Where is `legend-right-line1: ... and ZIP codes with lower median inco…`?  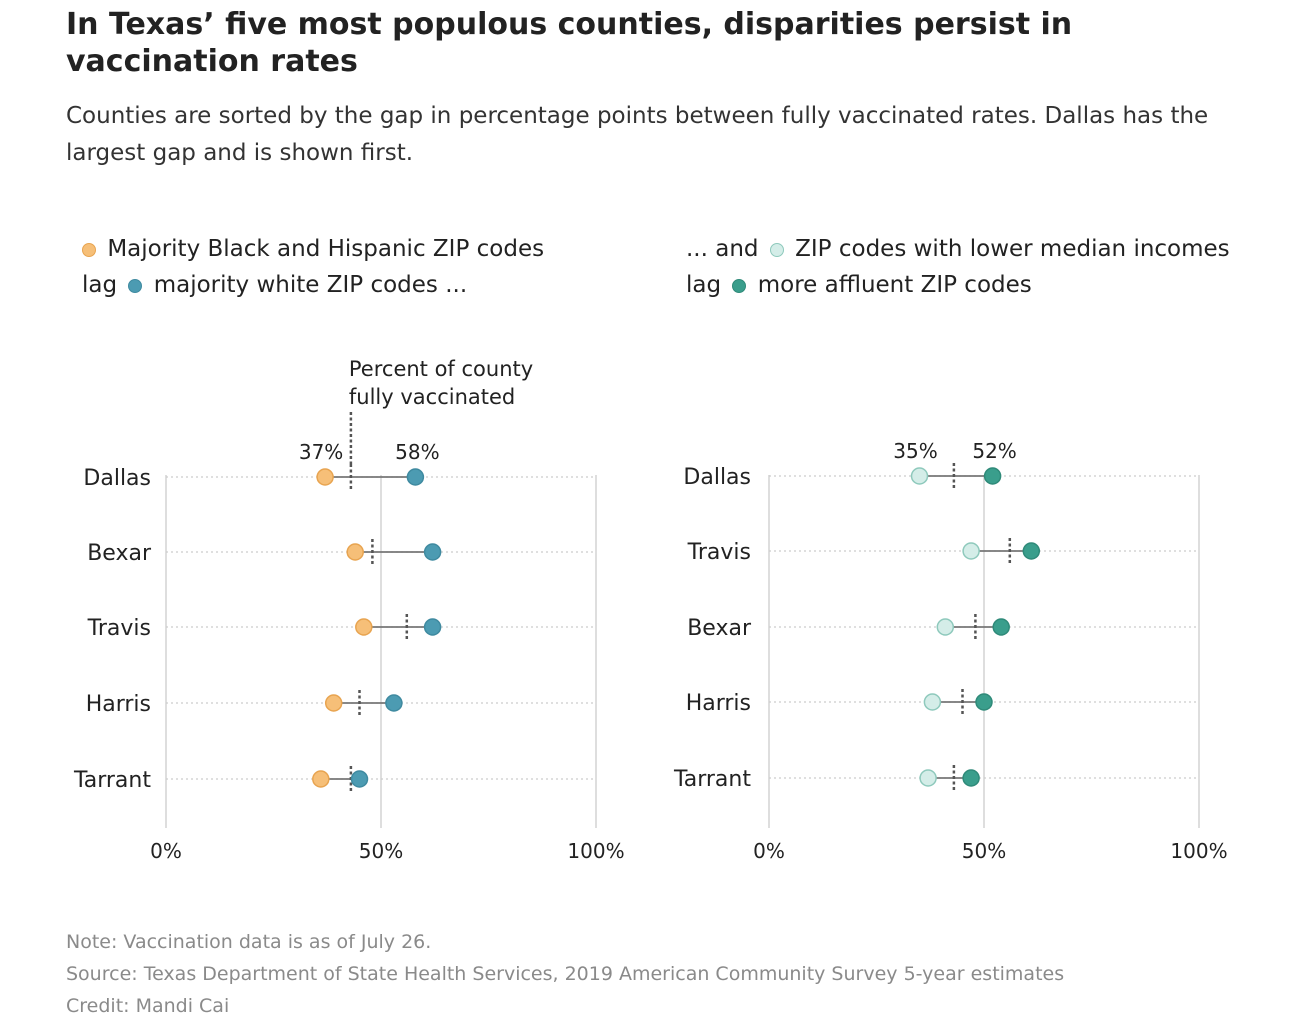
legend-right-line1: ... and ZIP codes with lower median inco… is located at coordinates (958, 249).